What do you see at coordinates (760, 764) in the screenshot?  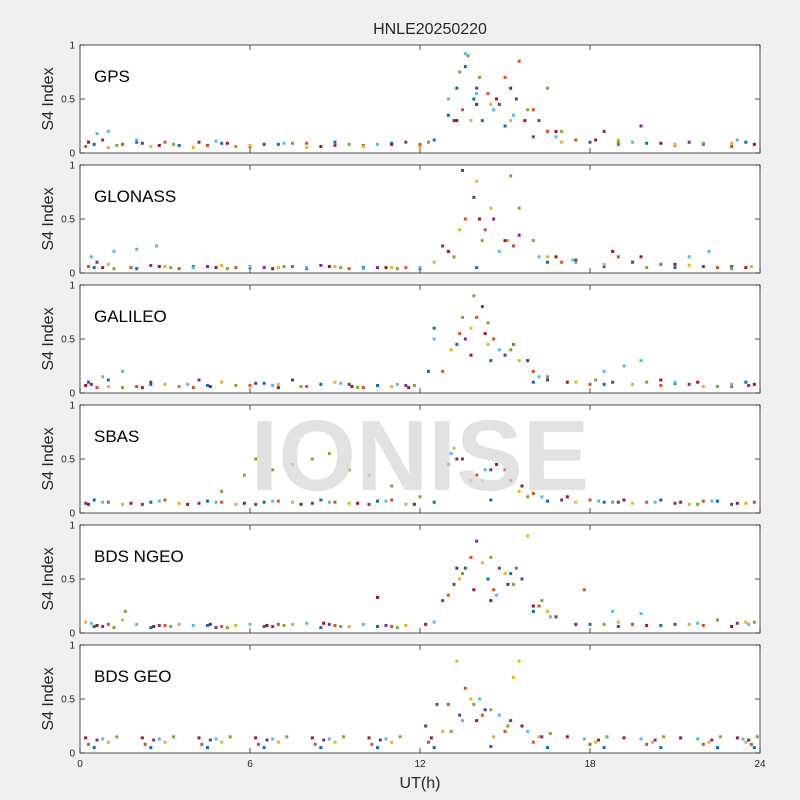 I see `x-tick-label: 24` at bounding box center [760, 764].